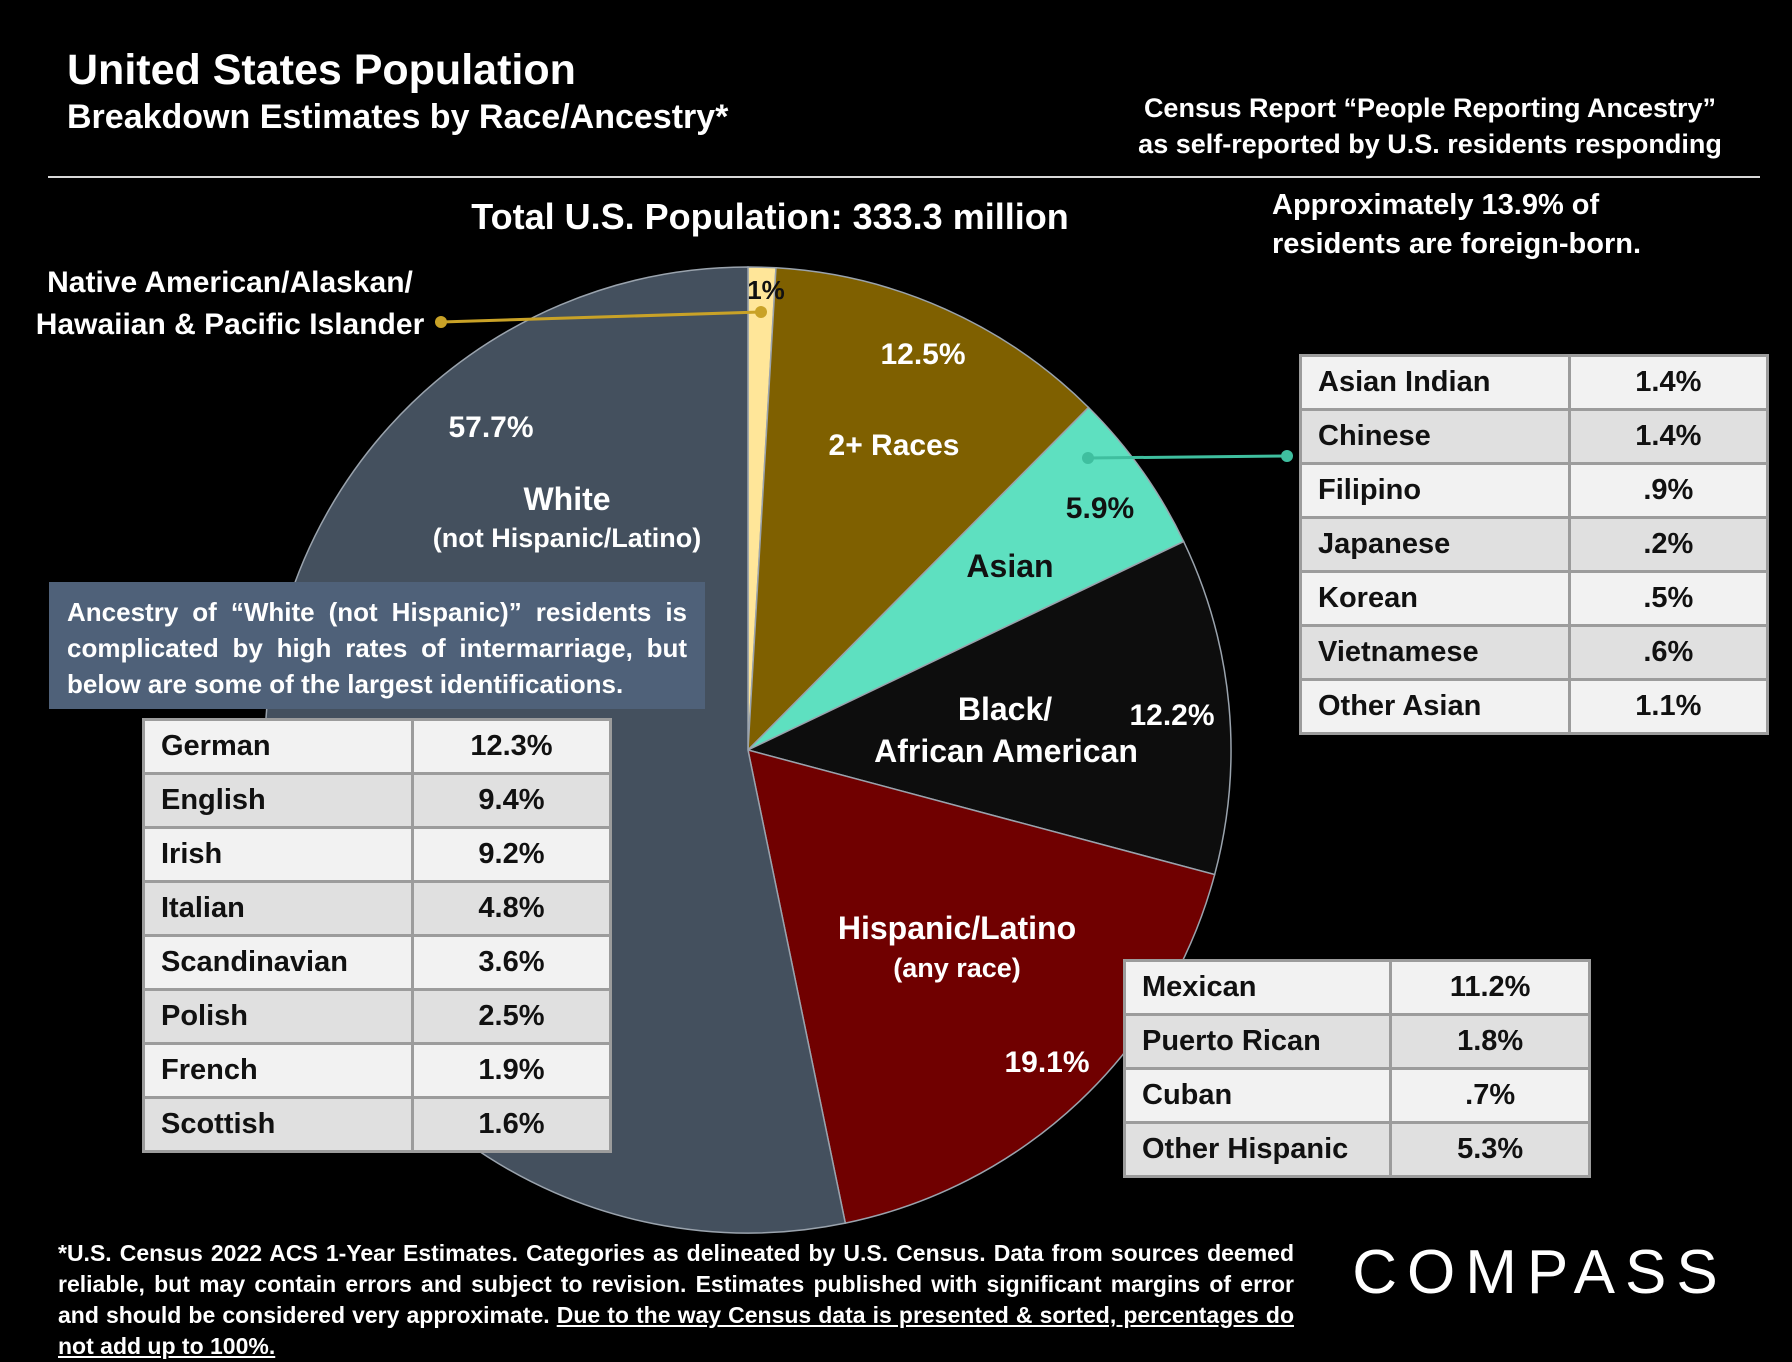  What do you see at coordinates (1171, 715) in the screenshot?
I see `black-value-label: 12.2%` at bounding box center [1171, 715].